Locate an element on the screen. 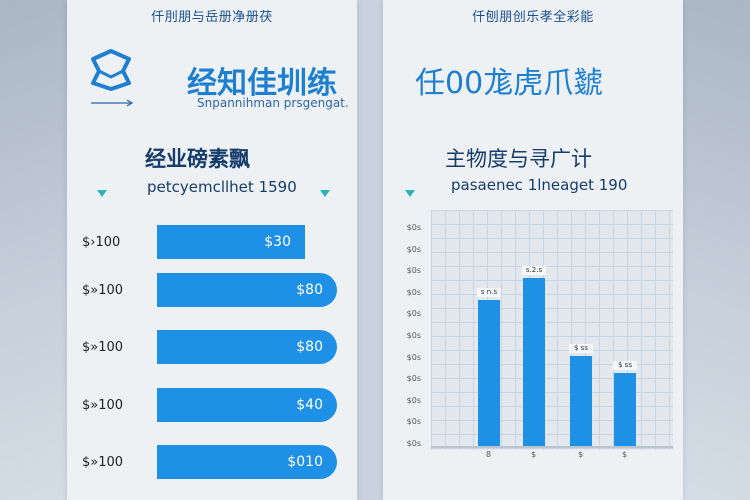 Image resolution: width=750 pixels, height=500 pixels. left-subtitle: Snpannihman prsgengat. is located at coordinates (273, 103).